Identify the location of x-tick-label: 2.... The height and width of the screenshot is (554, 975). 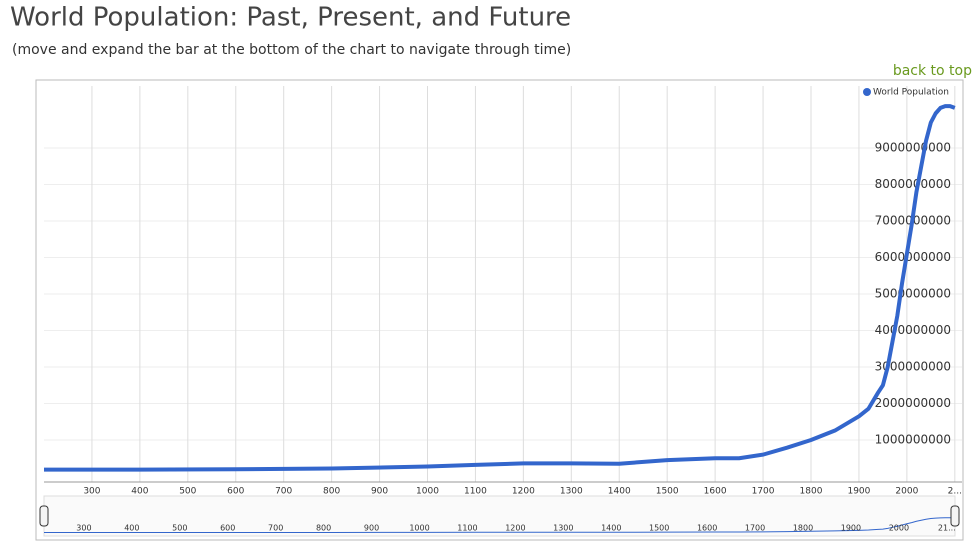
(955, 492).